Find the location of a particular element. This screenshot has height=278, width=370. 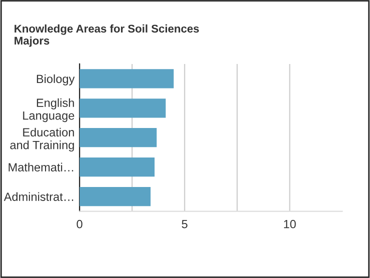

chart-title: Knowledge Areas for Soil Sciences Majors is located at coordinates (106, 35).